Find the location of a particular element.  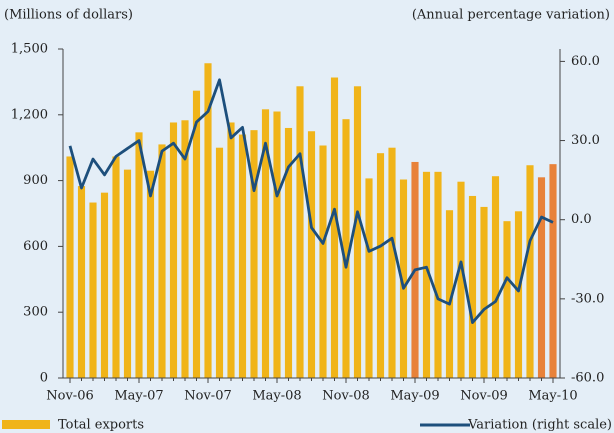

x-tick-label: Nov-06 is located at coordinates (69, 396).